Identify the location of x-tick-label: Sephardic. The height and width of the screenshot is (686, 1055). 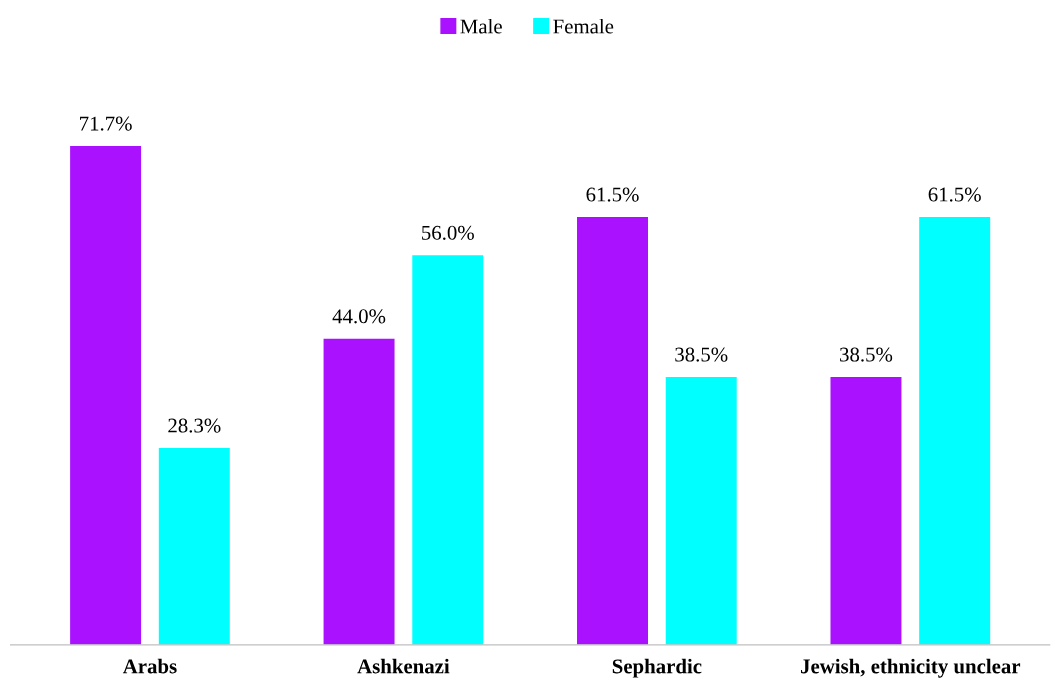
(657, 668).